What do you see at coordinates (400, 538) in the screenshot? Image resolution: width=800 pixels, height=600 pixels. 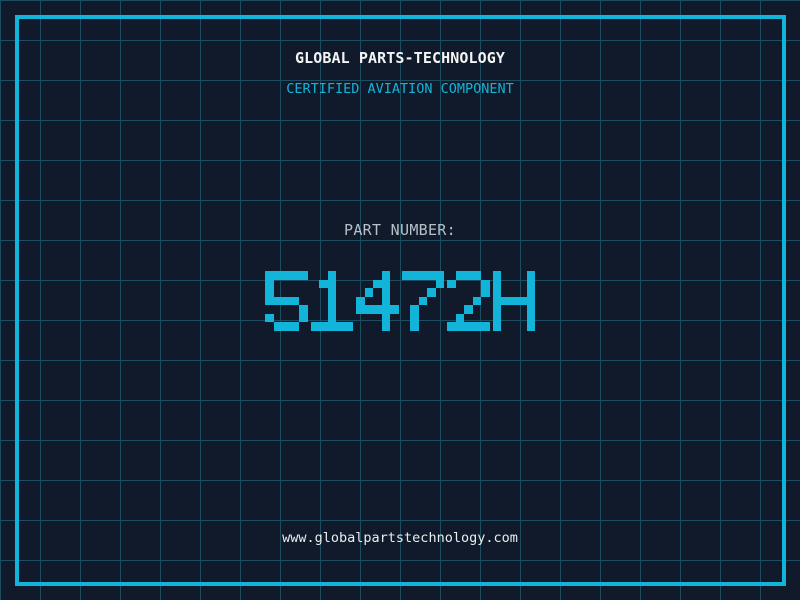 I see `website-url: www.globalpartstechnology.com` at bounding box center [400, 538].